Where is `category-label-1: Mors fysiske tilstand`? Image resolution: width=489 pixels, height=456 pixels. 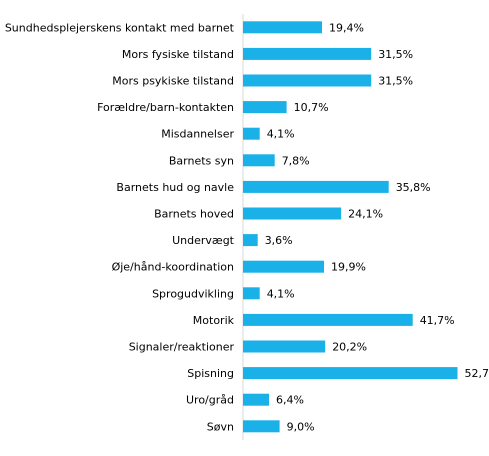
category-label-1: Mors fysiske tilstand is located at coordinates (178, 54).